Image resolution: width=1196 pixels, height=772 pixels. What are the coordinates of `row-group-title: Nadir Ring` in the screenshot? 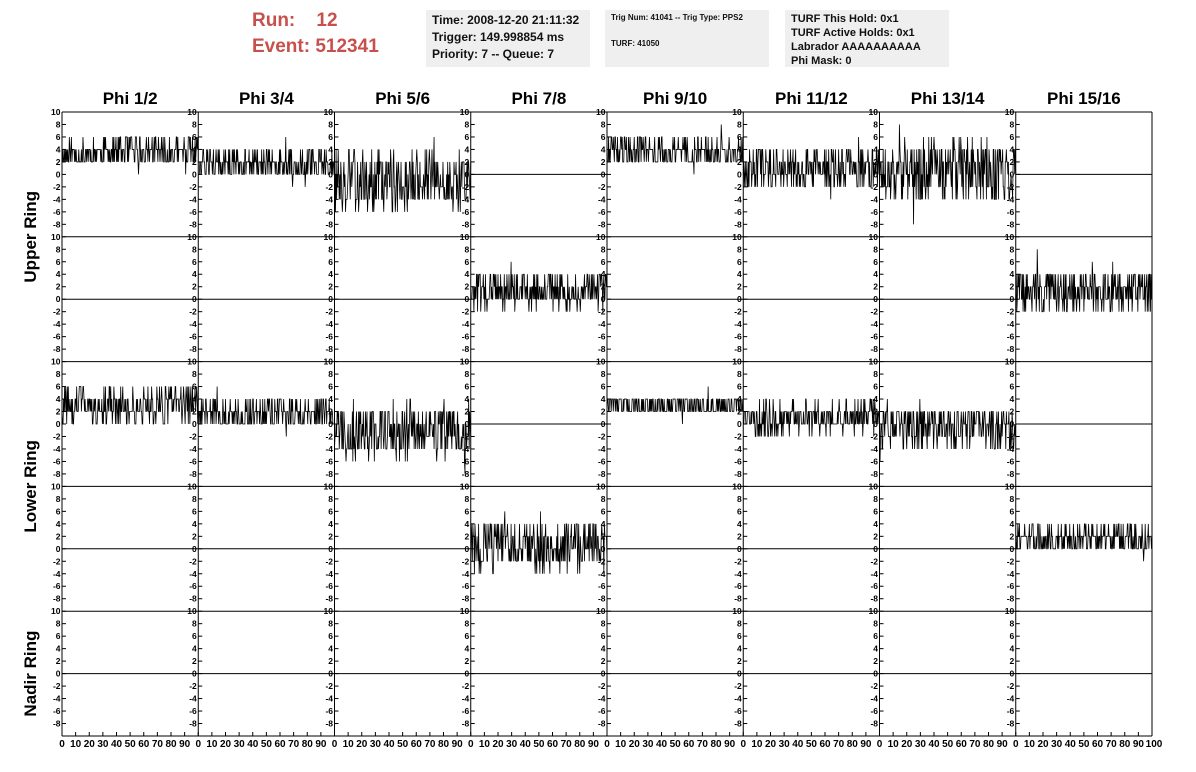 It's located at (30, 674).